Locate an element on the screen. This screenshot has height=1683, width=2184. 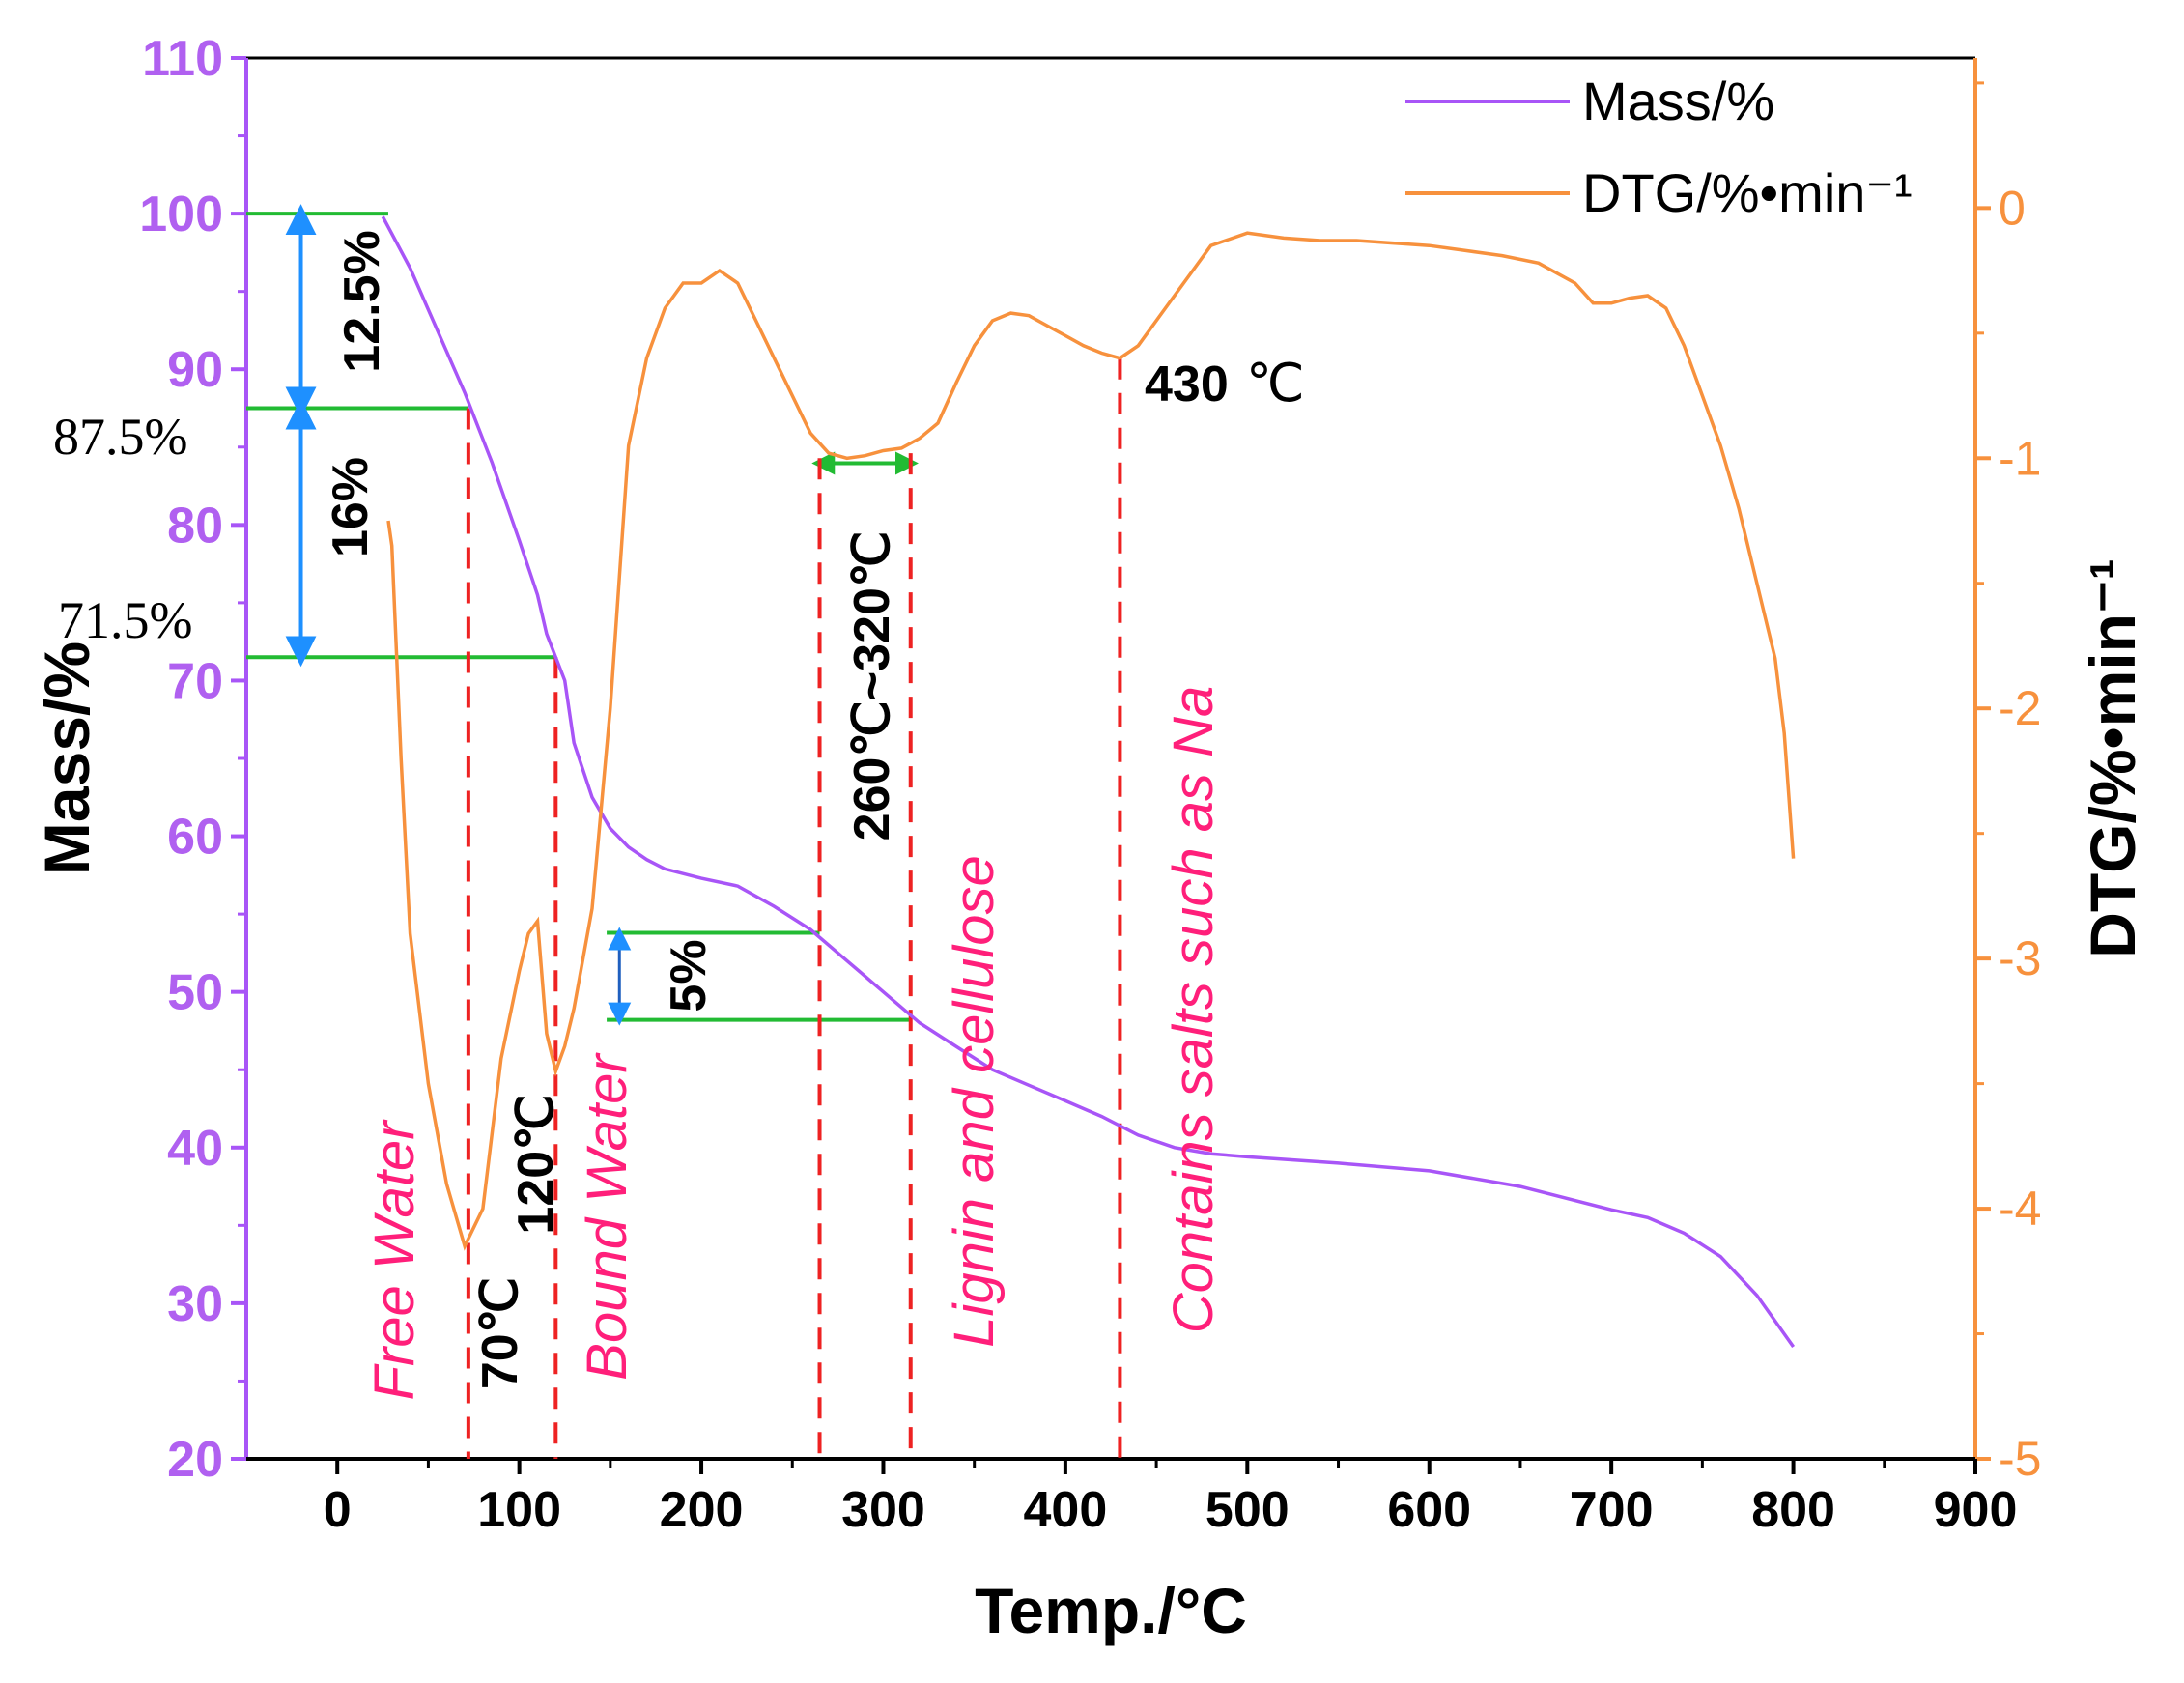
label-12-5: 12.5% is located at coordinates (362, 301).